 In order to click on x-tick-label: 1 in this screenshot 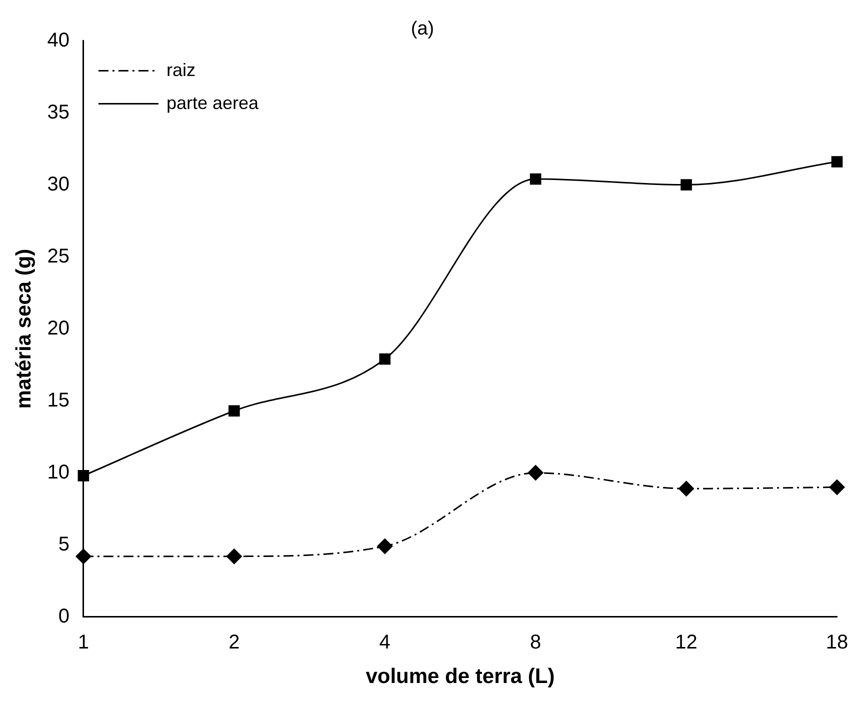, I will do `click(84, 642)`.